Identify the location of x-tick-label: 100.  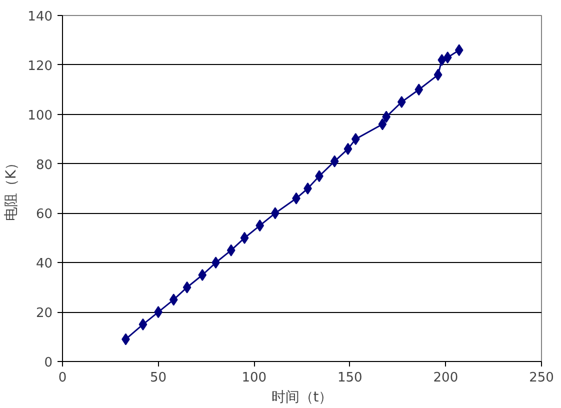
(254, 378).